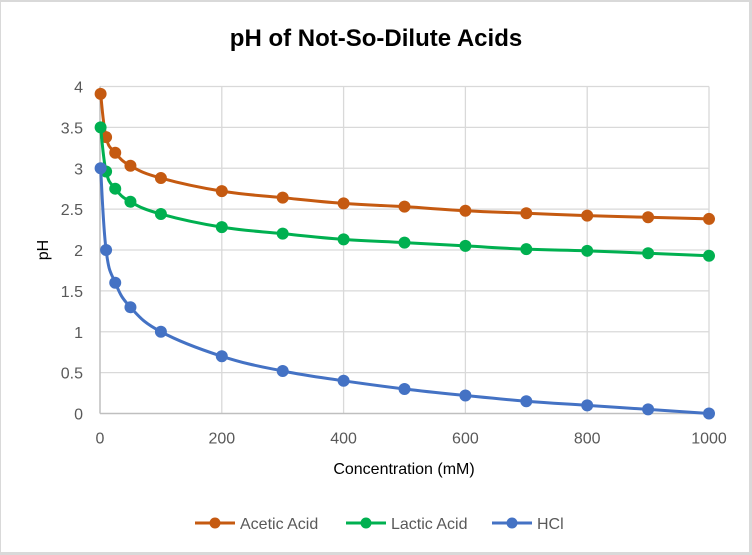  I want to click on x-axis-label: Concentration (mM), so click(403, 469).